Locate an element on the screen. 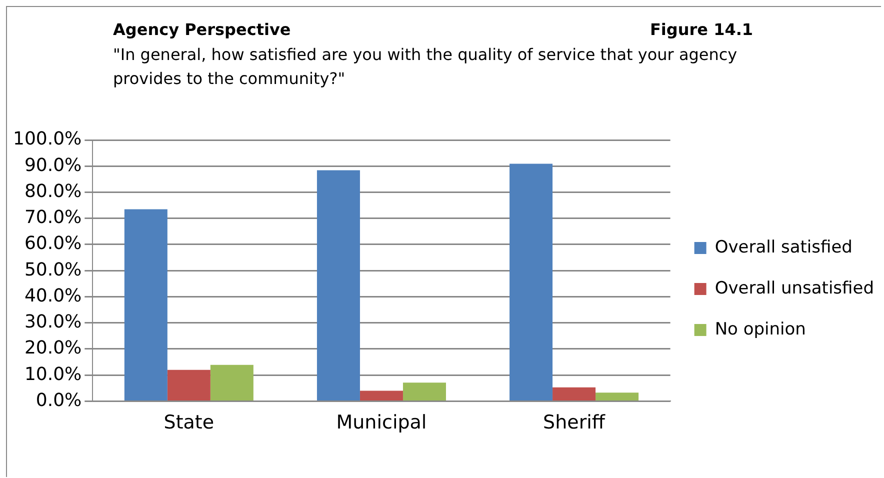  chart-title: Agency Perspective is located at coordinates (202, 29).